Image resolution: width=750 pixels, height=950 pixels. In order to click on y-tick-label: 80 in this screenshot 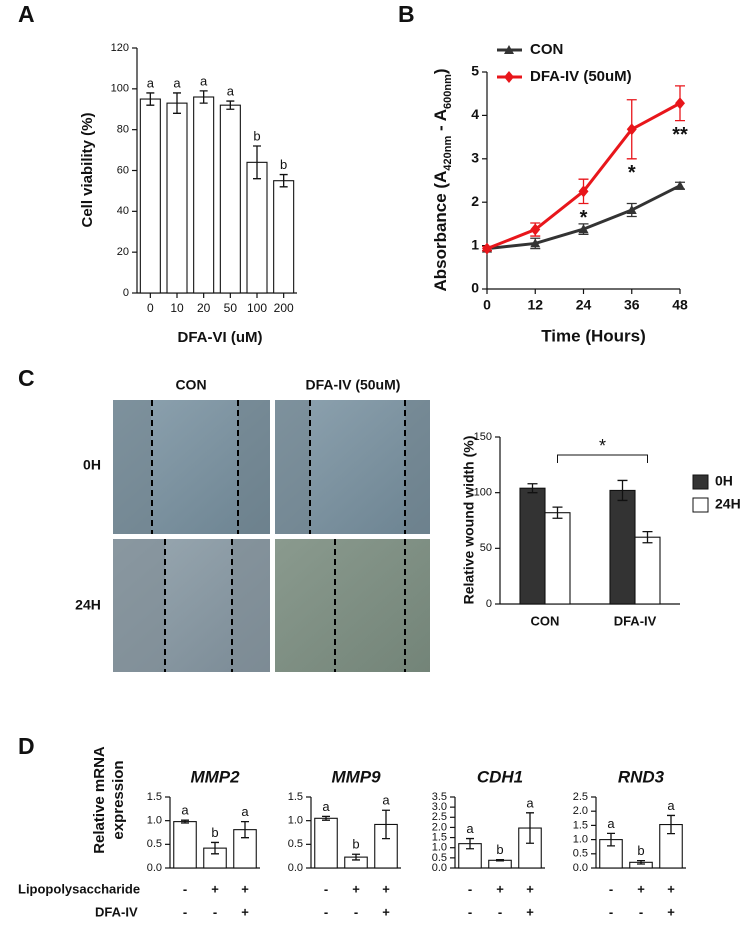, I will do `click(123, 130)`.